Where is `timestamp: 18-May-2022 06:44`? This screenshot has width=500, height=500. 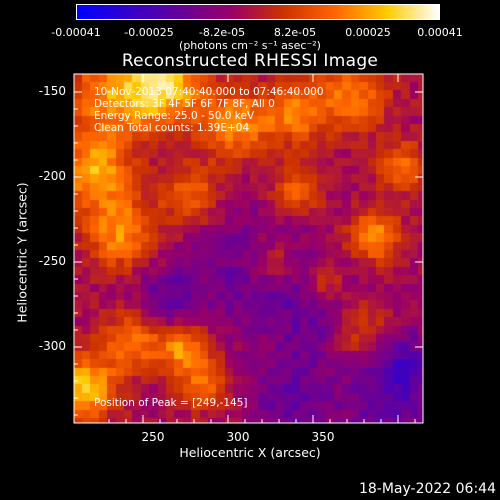 timestamp: 18-May-2022 06:44 is located at coordinates (427, 489).